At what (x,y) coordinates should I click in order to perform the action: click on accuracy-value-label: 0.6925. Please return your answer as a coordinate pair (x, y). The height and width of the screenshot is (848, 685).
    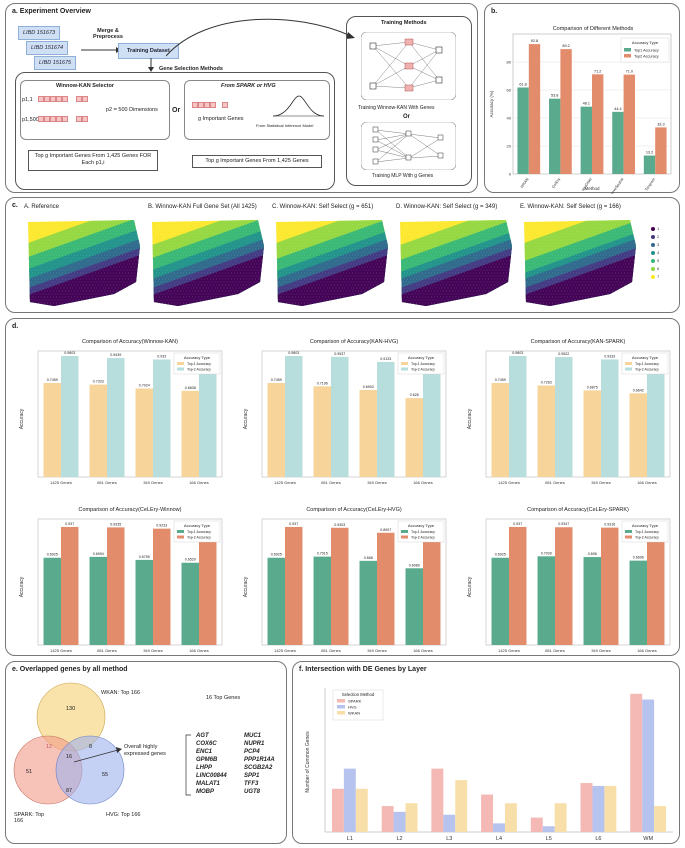
    Looking at the image, I should click on (276, 555).